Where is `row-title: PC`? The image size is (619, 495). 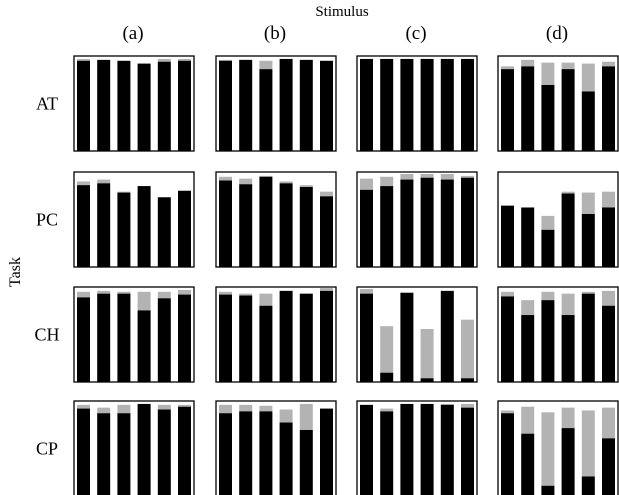 row-title: PC is located at coordinates (47, 220).